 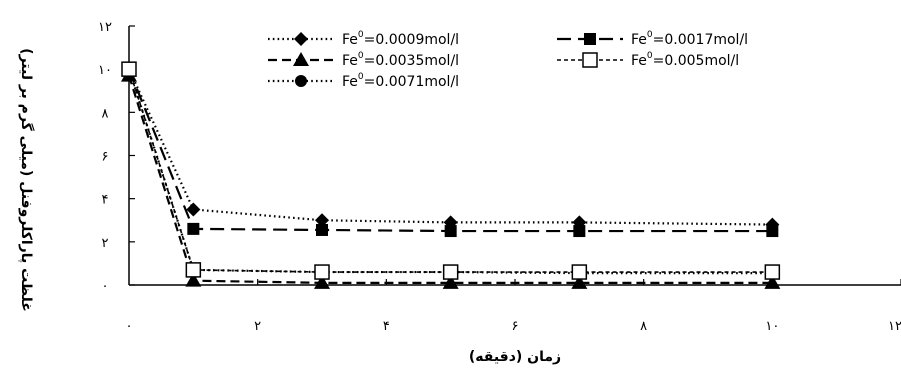 I want to click on legend-label: Fe0=0.0009mol/l, so click(x=400, y=39).